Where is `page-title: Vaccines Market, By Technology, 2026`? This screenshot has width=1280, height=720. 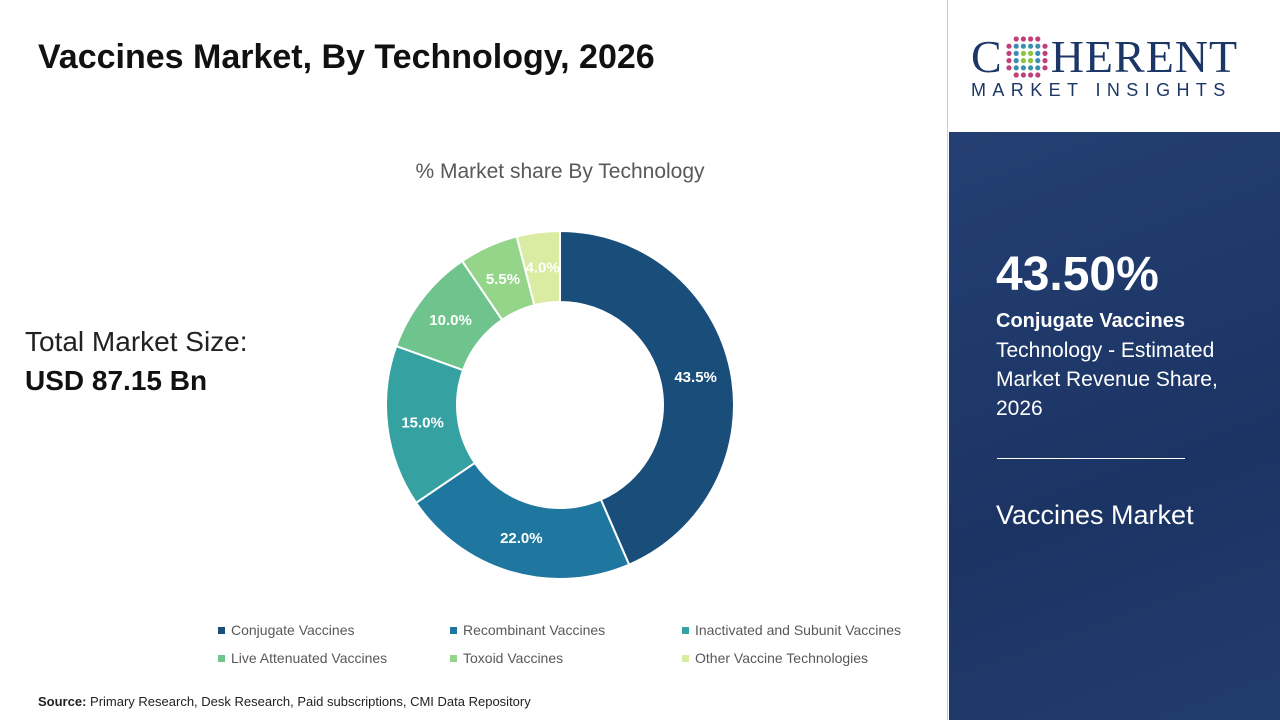 page-title: Vaccines Market, By Technology, 2026 is located at coordinates (346, 57).